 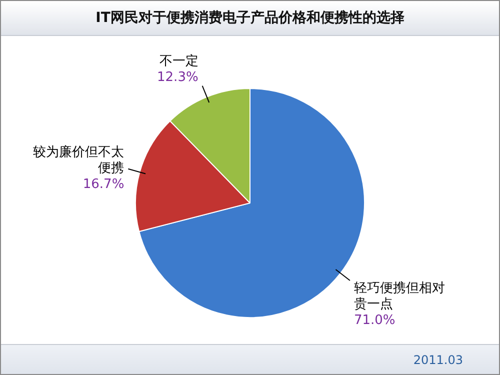 What do you see at coordinates (103, 184) in the screenshot?
I see `data-label: 16.7%` at bounding box center [103, 184].